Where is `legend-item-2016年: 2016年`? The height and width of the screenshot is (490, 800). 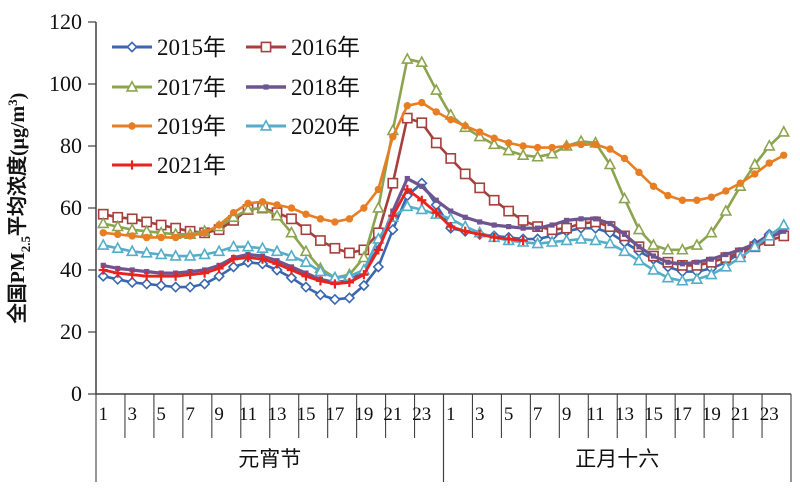
legend-item-2016年: 2016年 is located at coordinates (303, 47).